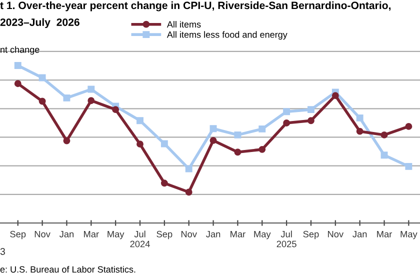 The width and height of the screenshot is (420, 280). I want to click on chart-title: t 1. Over-the-year percent change in CPI-U, Riverside-San Bernardino-Ontario,, so click(195, 6).